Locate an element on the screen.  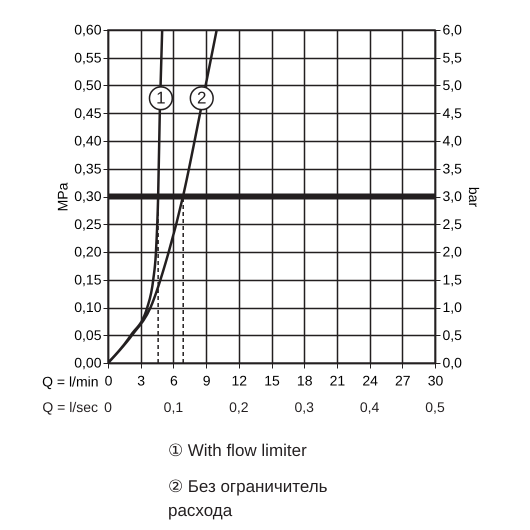
y2-tick-label: 2,5 is located at coordinates (452, 224).